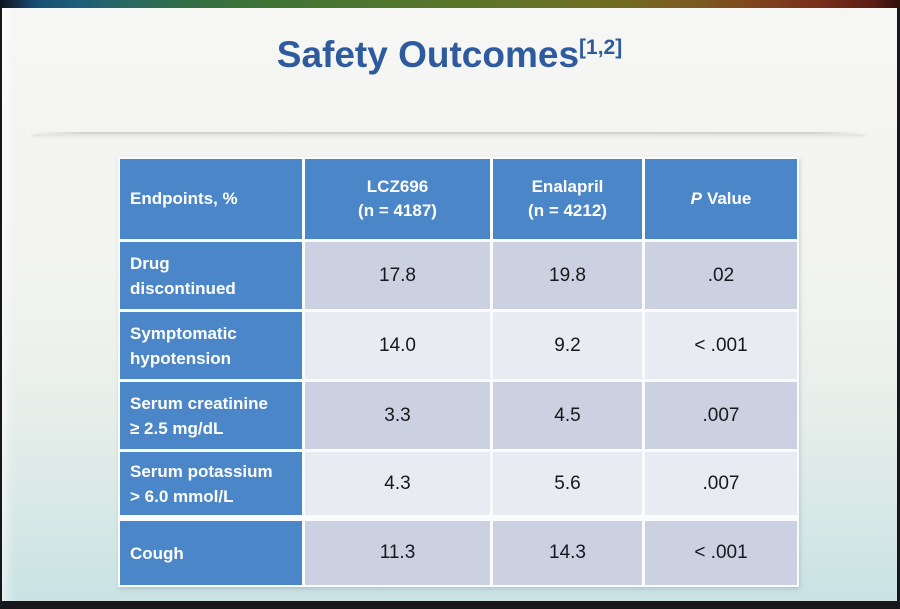 This screenshot has height=609, width=900. I want to click on row-label: Cough, so click(211, 553).